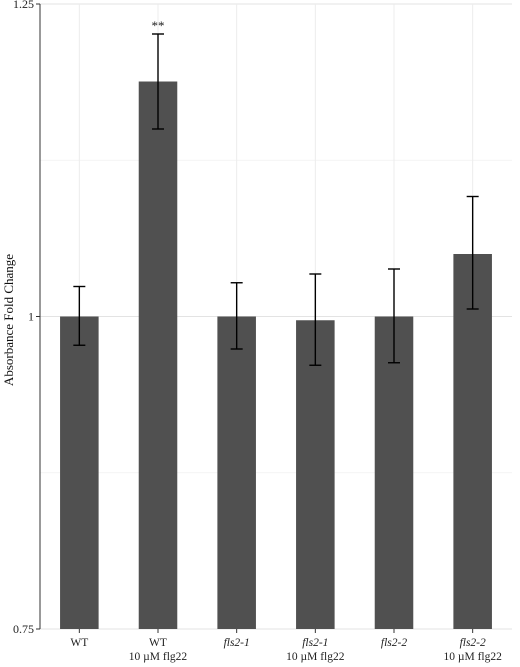 The image size is (520, 667). I want to click on annotations: **, so click(158, 25).